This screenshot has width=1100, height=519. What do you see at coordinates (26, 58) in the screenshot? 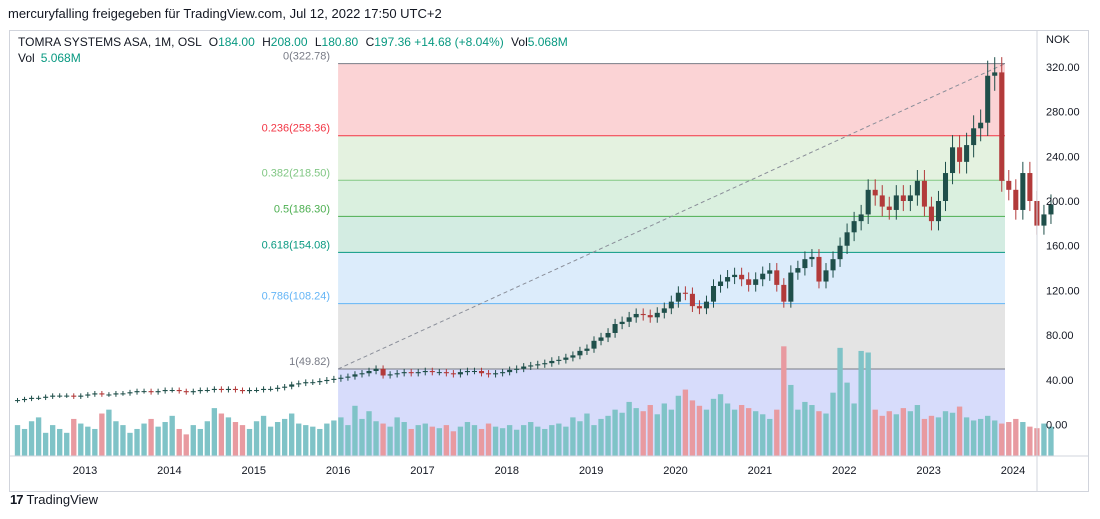
I see `legend-volume-indicator-label: Vol` at bounding box center [26, 58].